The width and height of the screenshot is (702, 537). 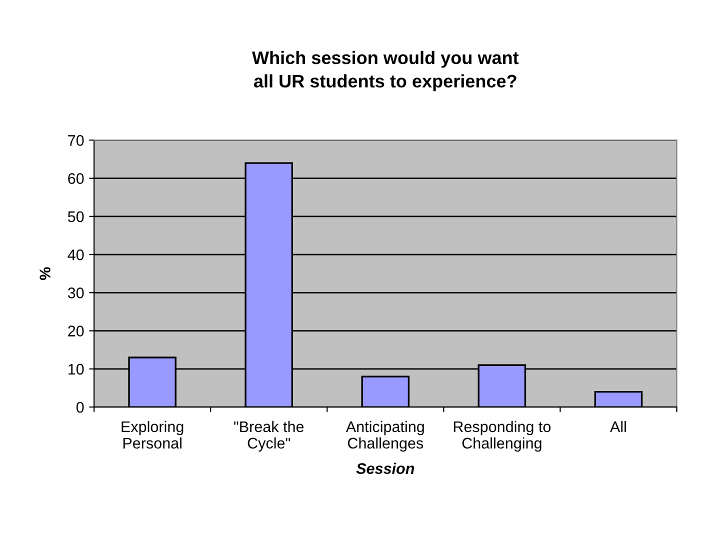 I want to click on x-axis-title: Session, so click(x=385, y=468).